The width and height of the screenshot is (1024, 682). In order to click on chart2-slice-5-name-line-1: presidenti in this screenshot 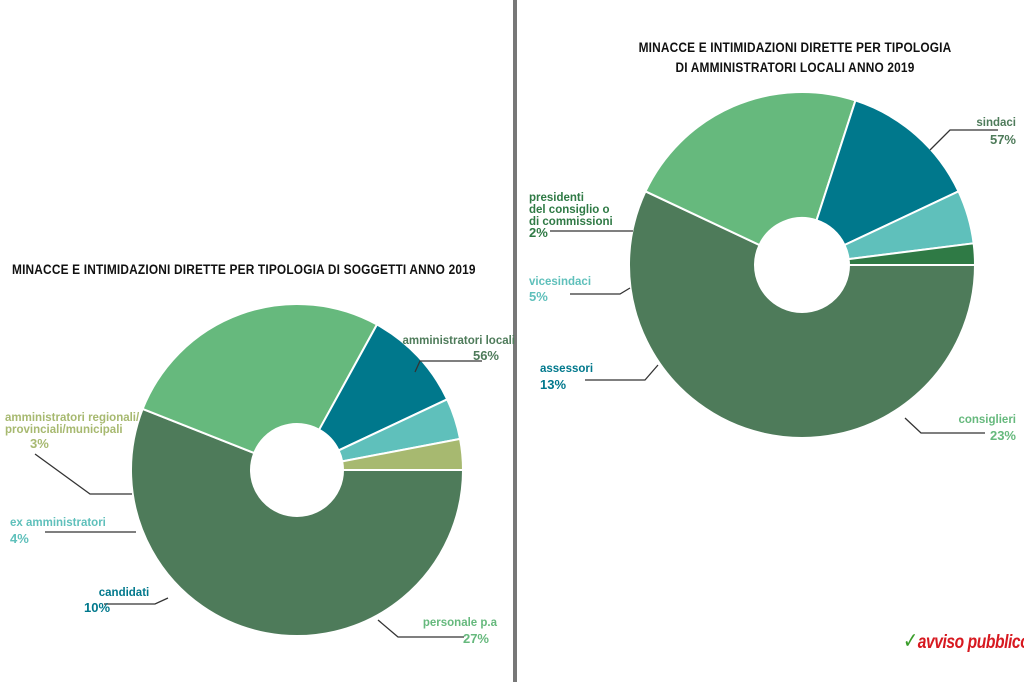, I will do `click(556, 198)`.